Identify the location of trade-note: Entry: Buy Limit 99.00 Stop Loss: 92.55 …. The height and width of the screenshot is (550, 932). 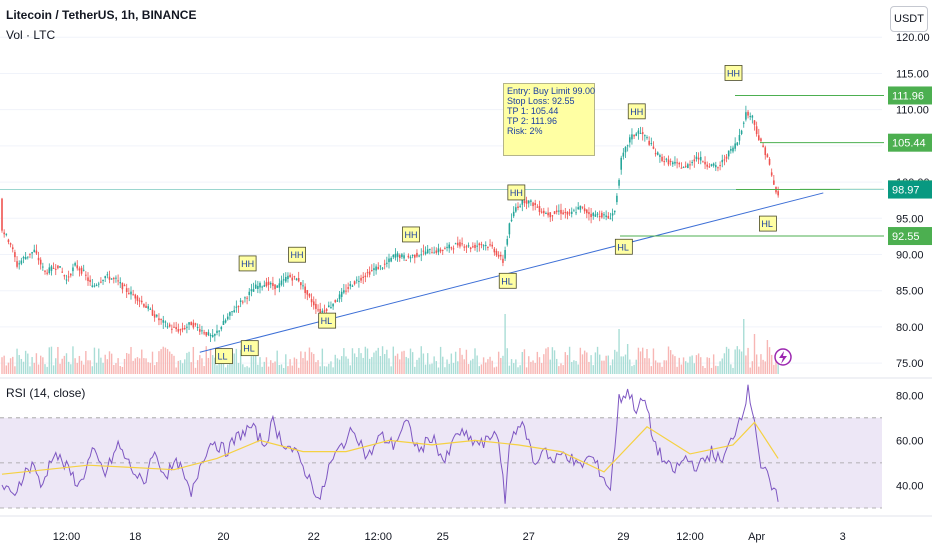
(549, 119).